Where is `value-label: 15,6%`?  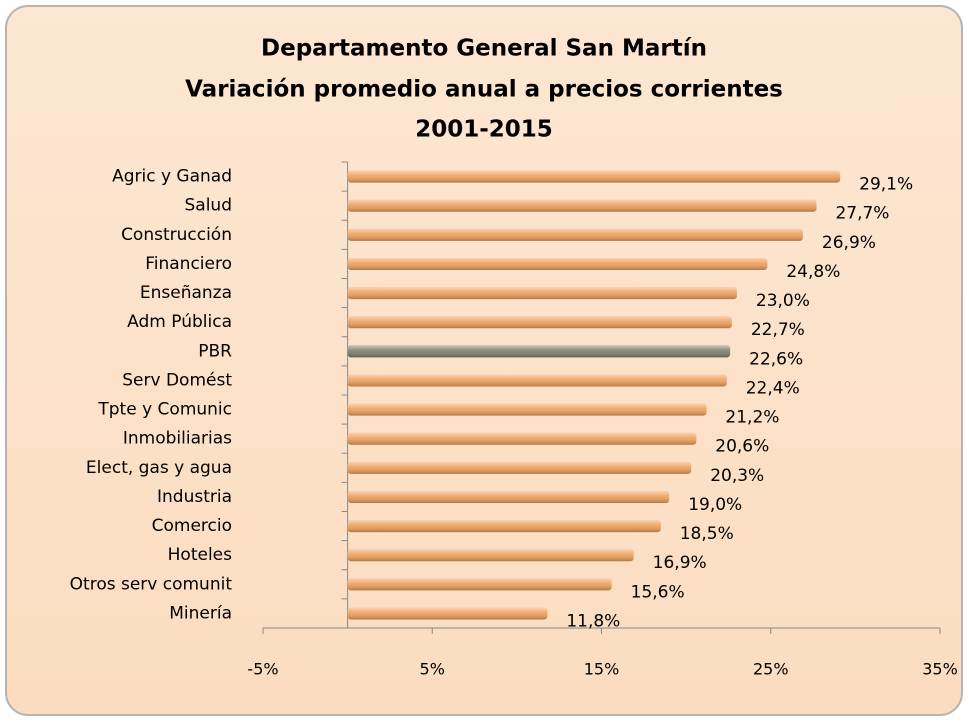
value-label: 15,6% is located at coordinates (658, 592).